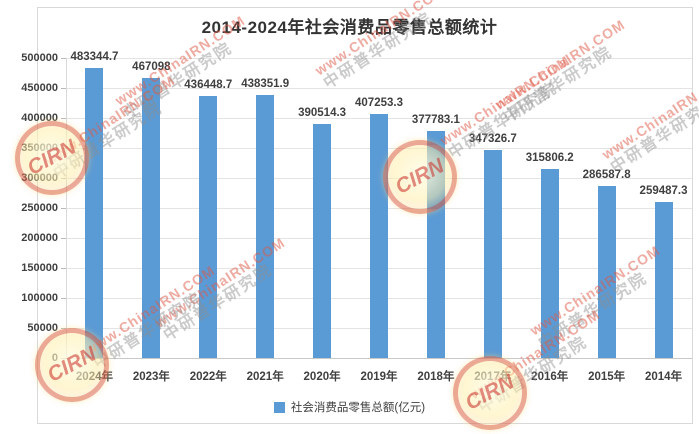 Image resolution: width=699 pixels, height=434 pixels. I want to click on x-axis-tick-label: 2014年, so click(663, 377).